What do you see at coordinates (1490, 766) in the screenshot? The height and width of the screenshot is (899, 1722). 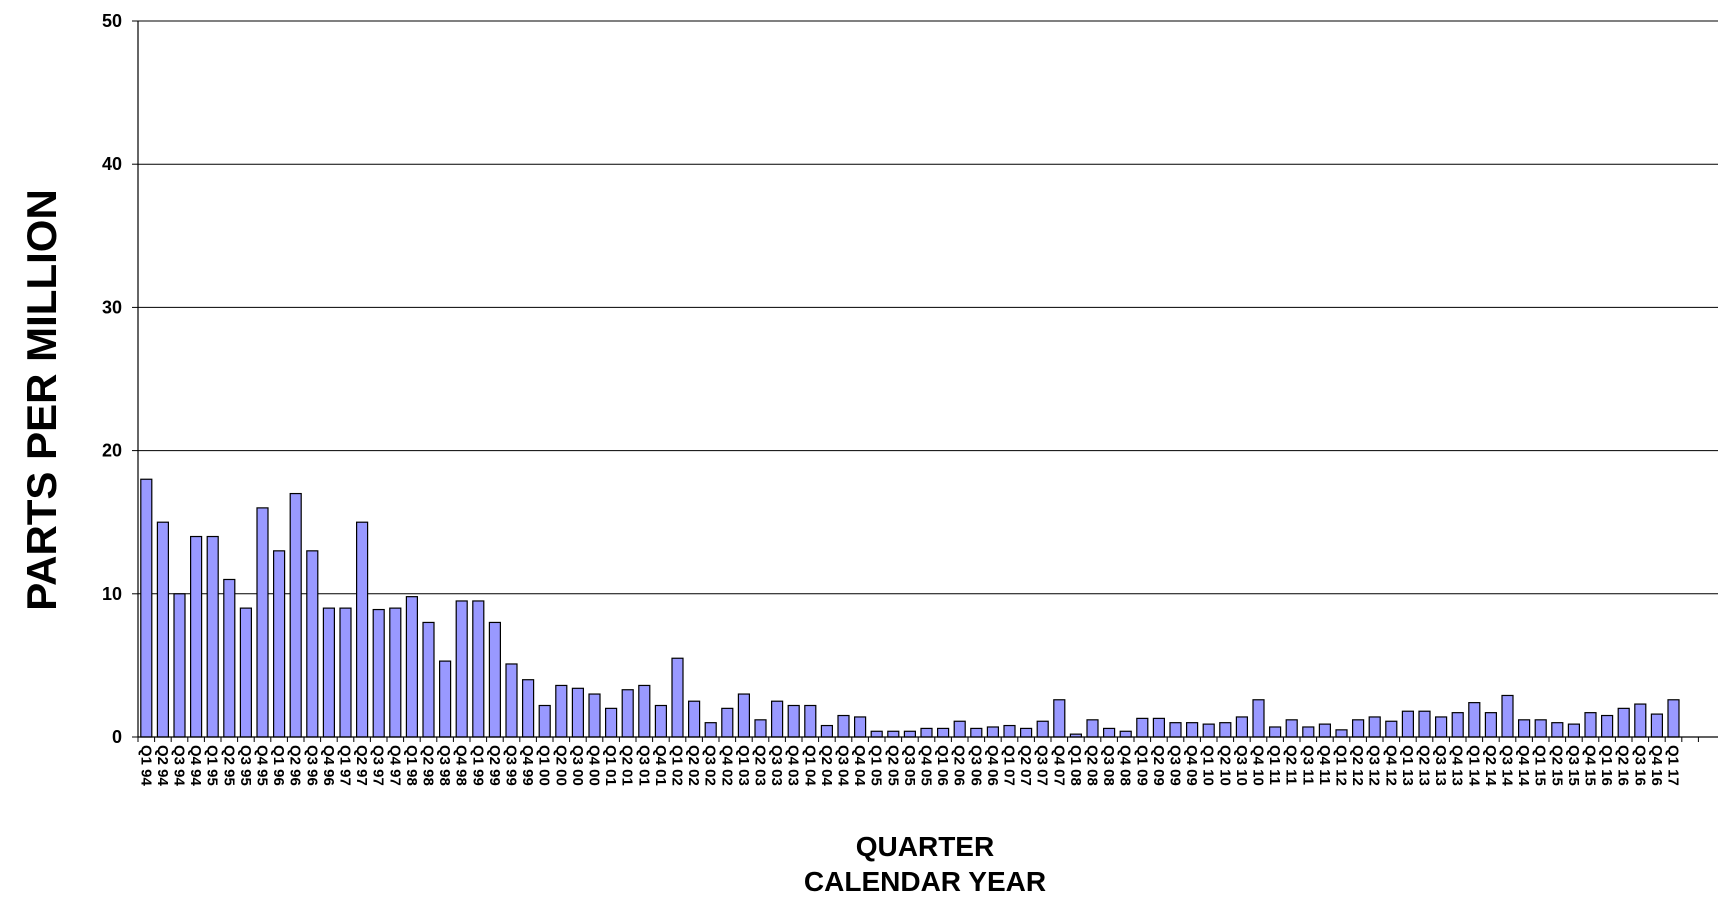 I see `x-tick-label: Q2 14` at bounding box center [1490, 766].